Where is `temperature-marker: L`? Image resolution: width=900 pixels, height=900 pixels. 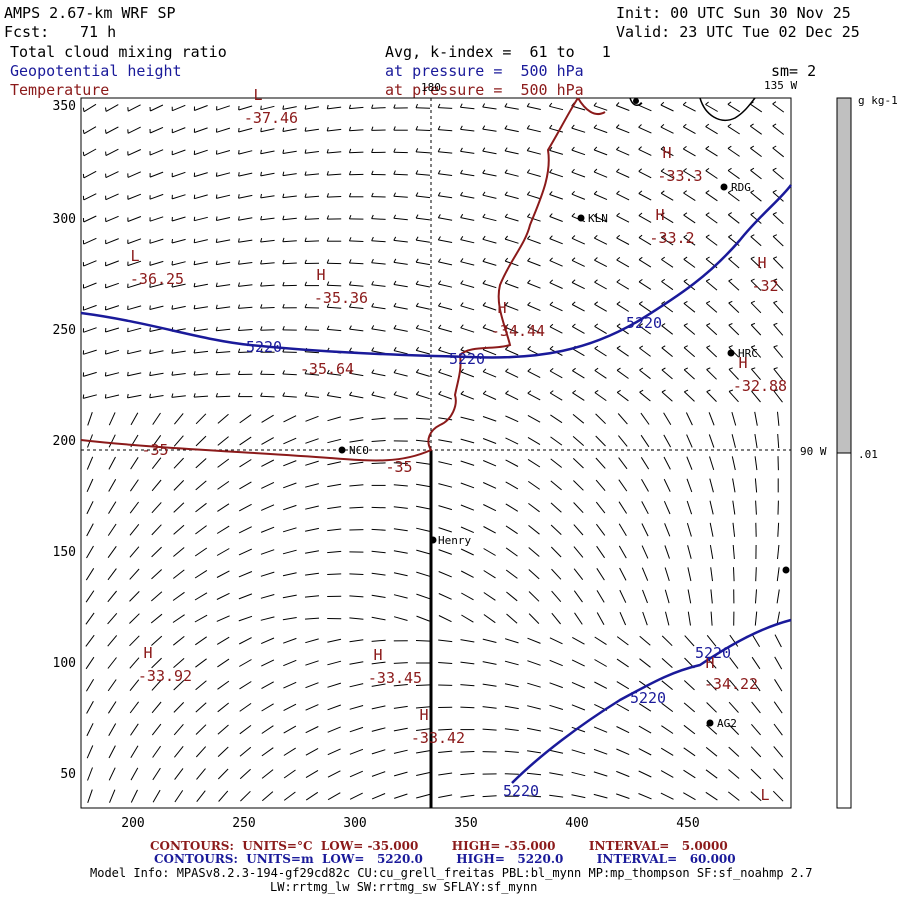
temperature-marker: L is located at coordinates (257, 95).